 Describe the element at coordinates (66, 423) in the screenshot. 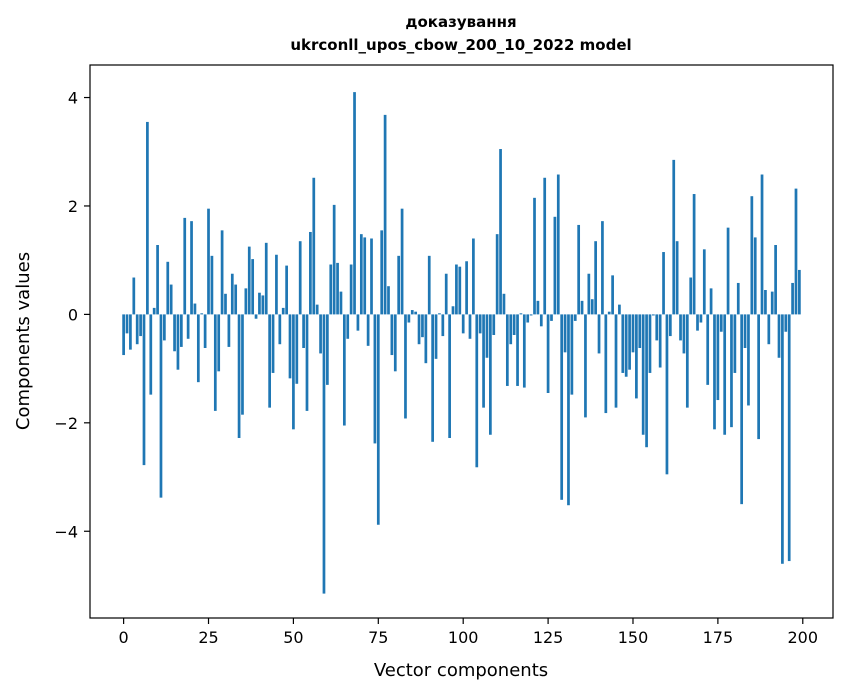

I see `y-tick-label: −2` at that location.